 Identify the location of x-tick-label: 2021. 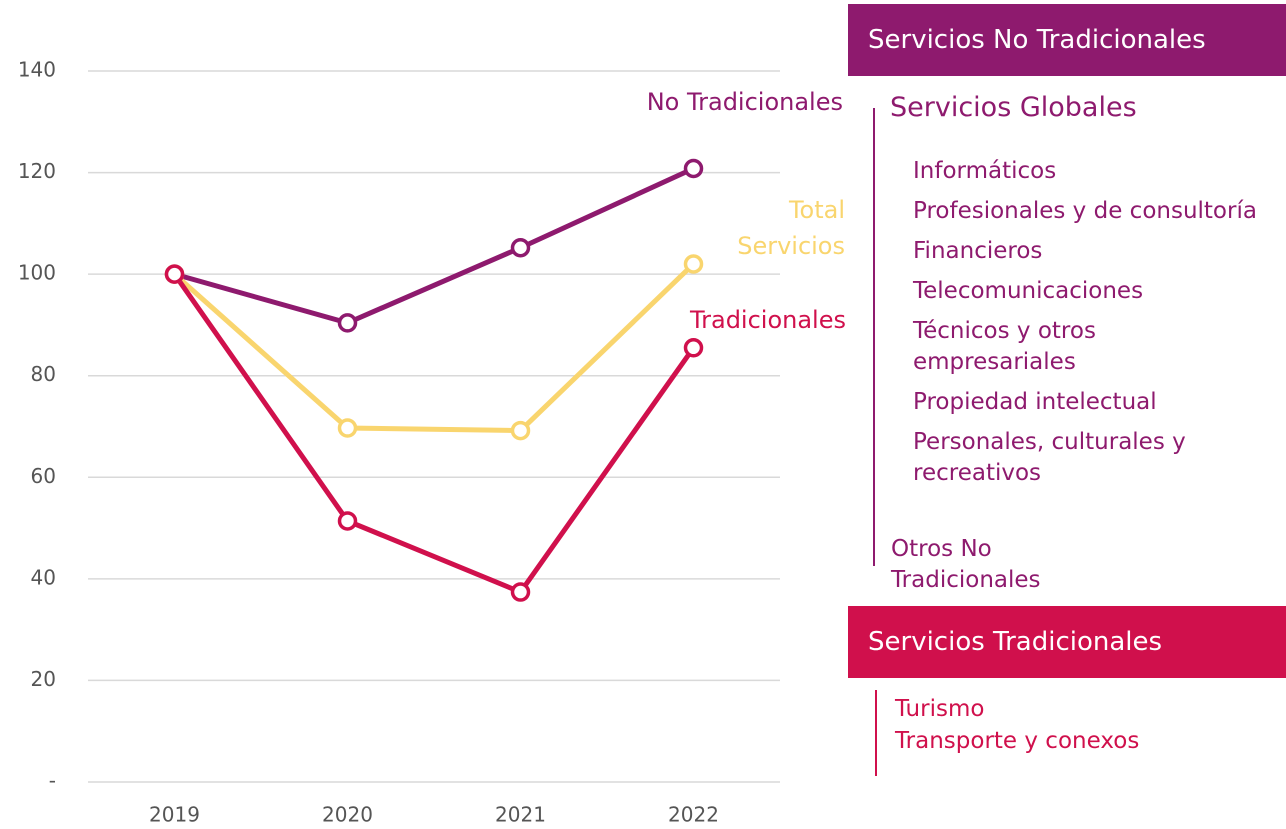
(520, 815).